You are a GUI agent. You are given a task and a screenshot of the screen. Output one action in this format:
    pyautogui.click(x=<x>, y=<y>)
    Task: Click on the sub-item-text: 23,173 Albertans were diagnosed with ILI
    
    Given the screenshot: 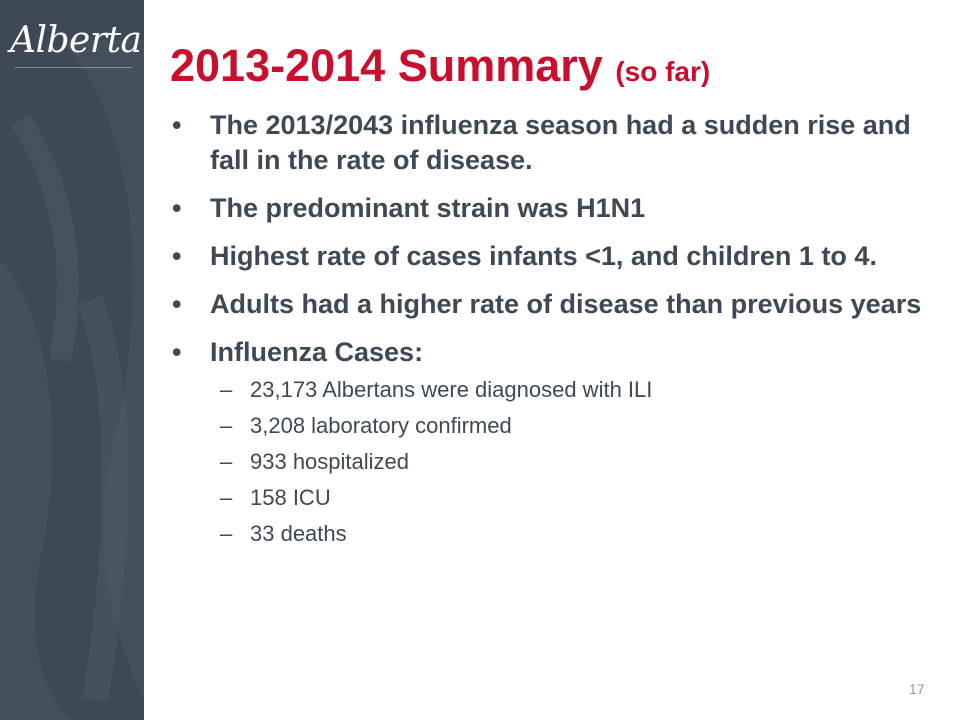 What is the action you would take?
    pyautogui.click(x=451, y=389)
    